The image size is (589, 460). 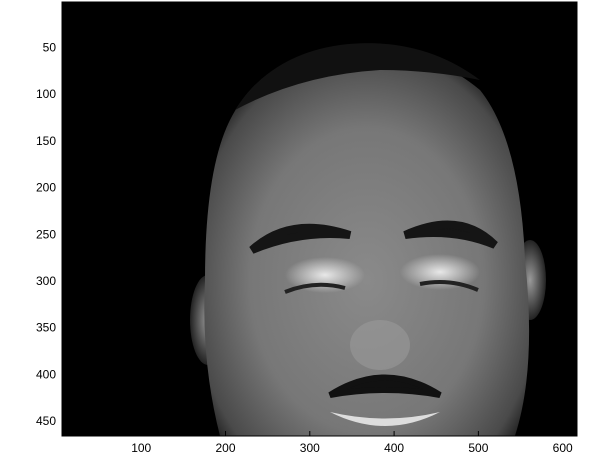 I want to click on x-tick-label: 600, so click(x=563, y=448).